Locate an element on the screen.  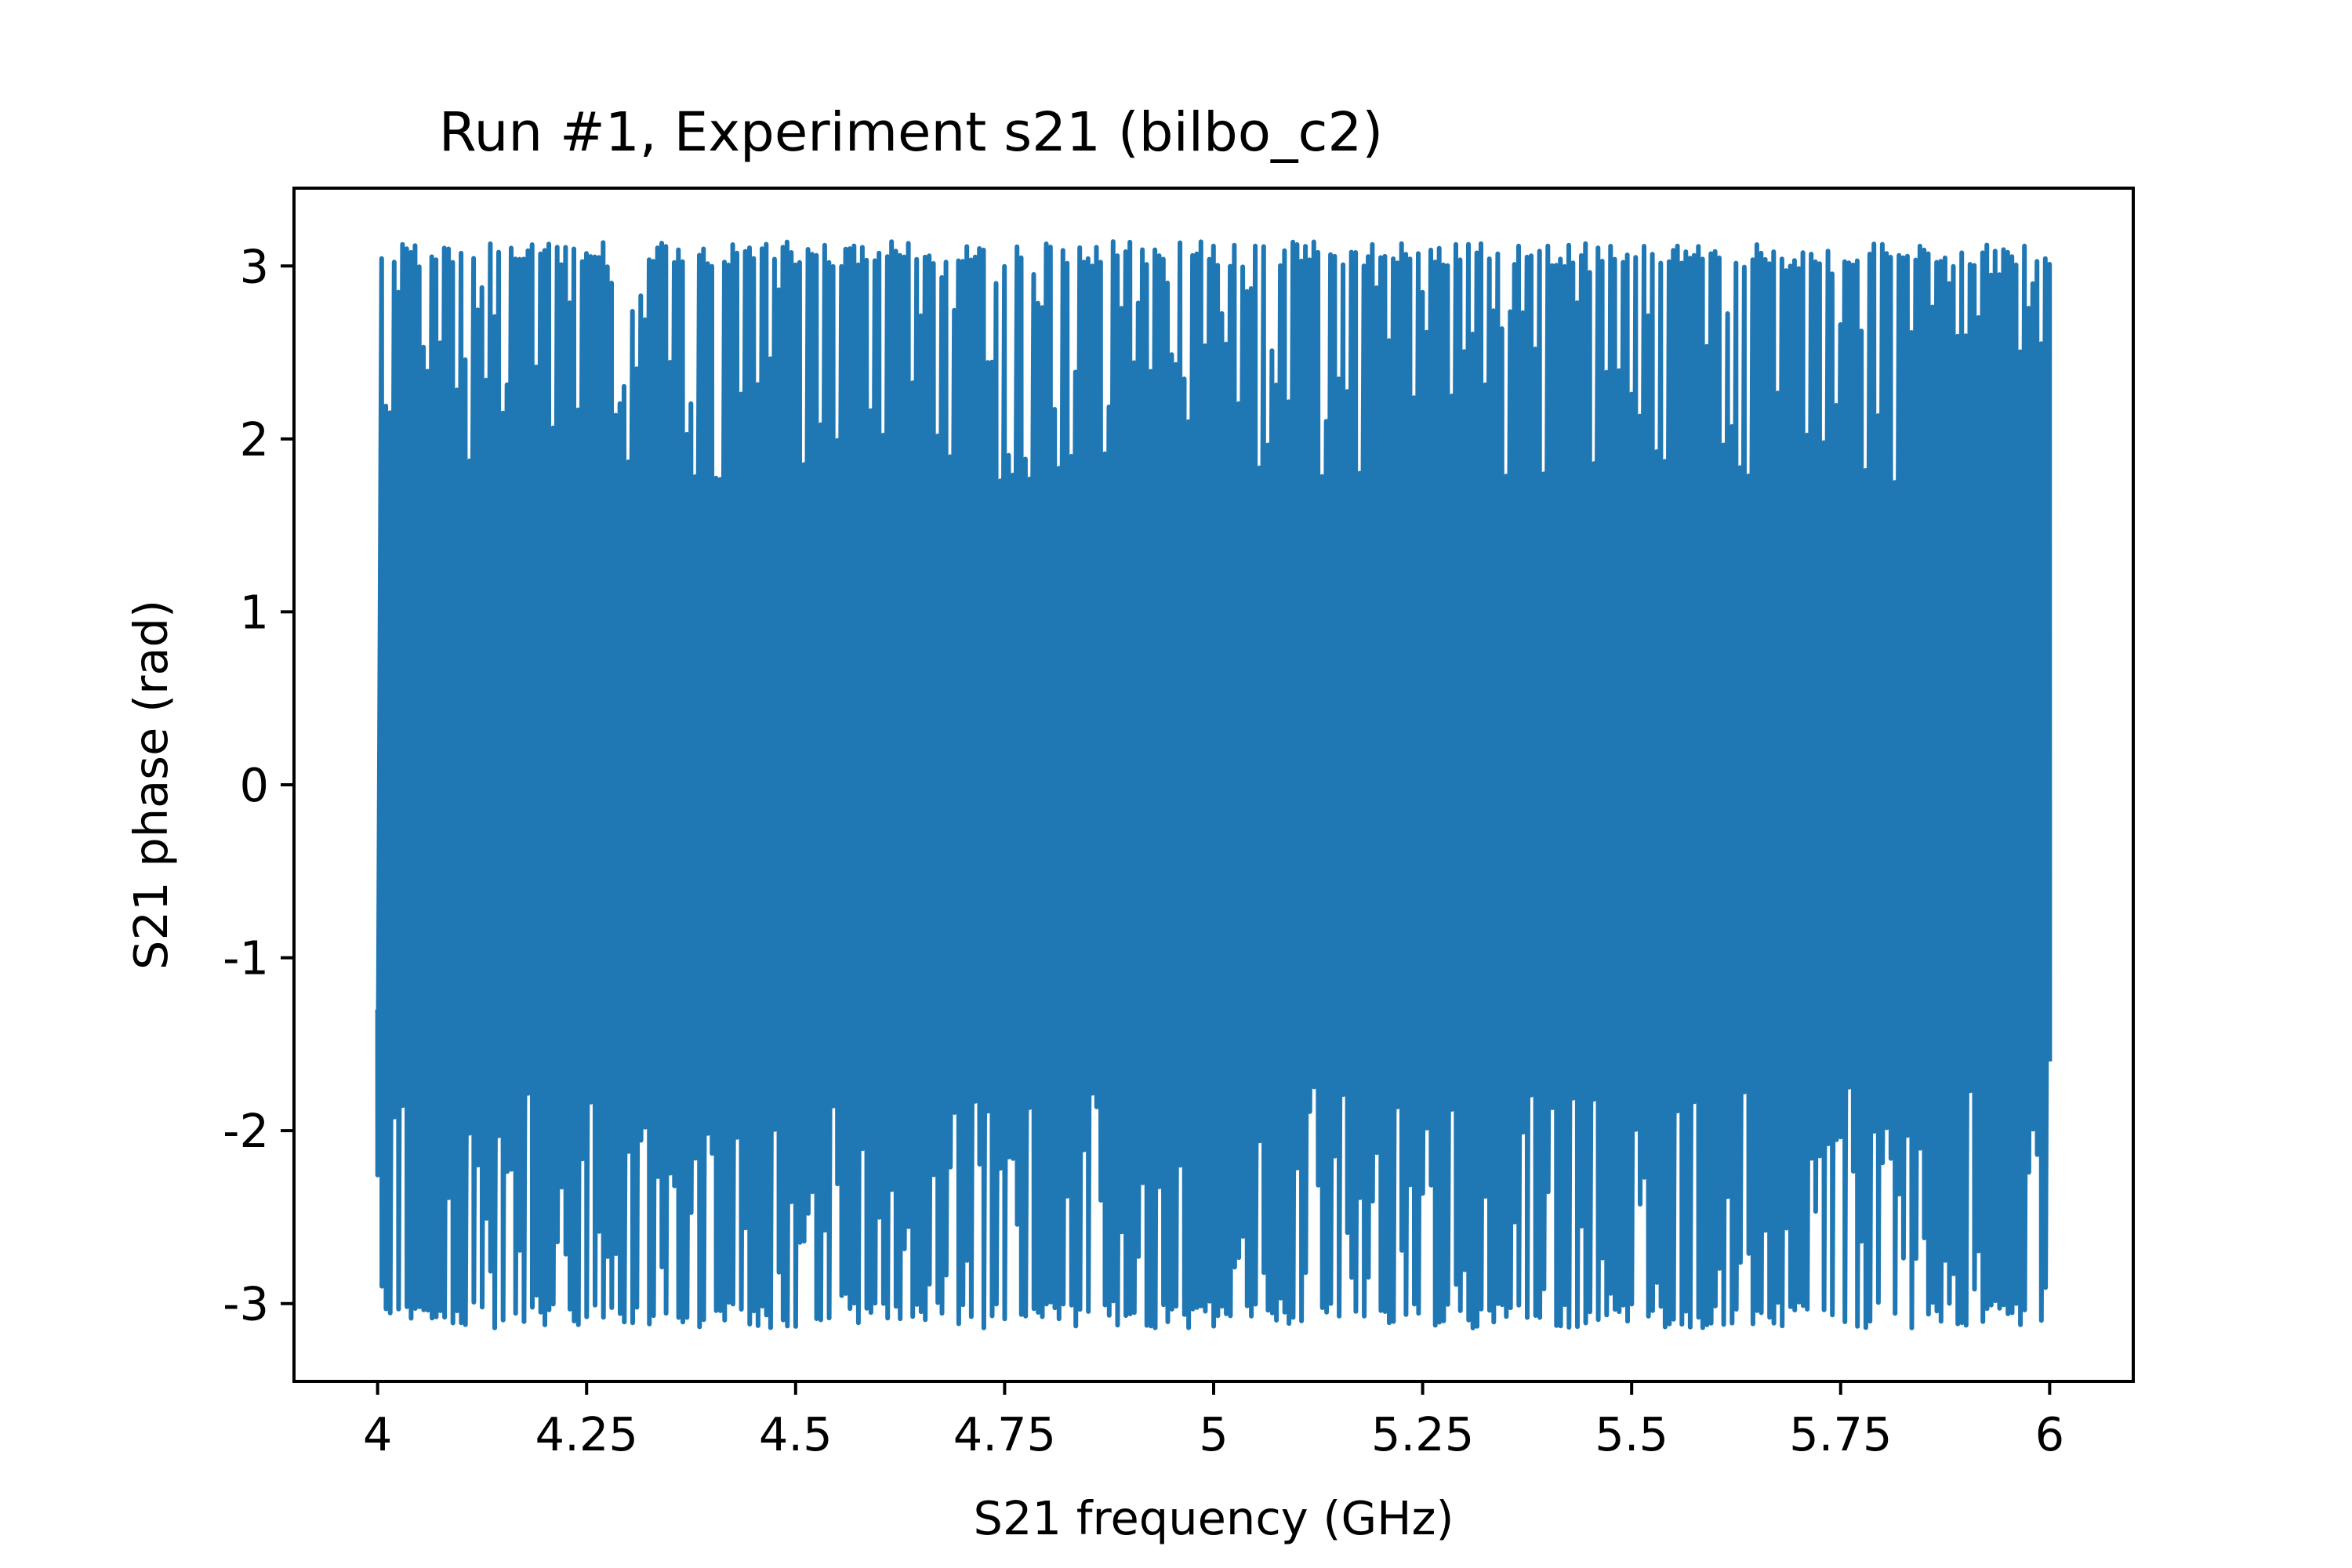
y-tick-label: -1 is located at coordinates (246, 958).